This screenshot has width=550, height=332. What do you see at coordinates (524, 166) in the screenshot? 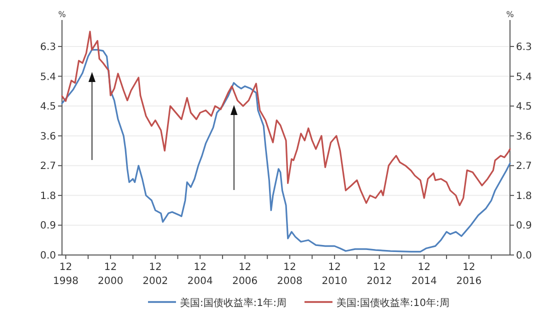
I see `y2-tick-label: 2.7` at bounding box center [524, 166].